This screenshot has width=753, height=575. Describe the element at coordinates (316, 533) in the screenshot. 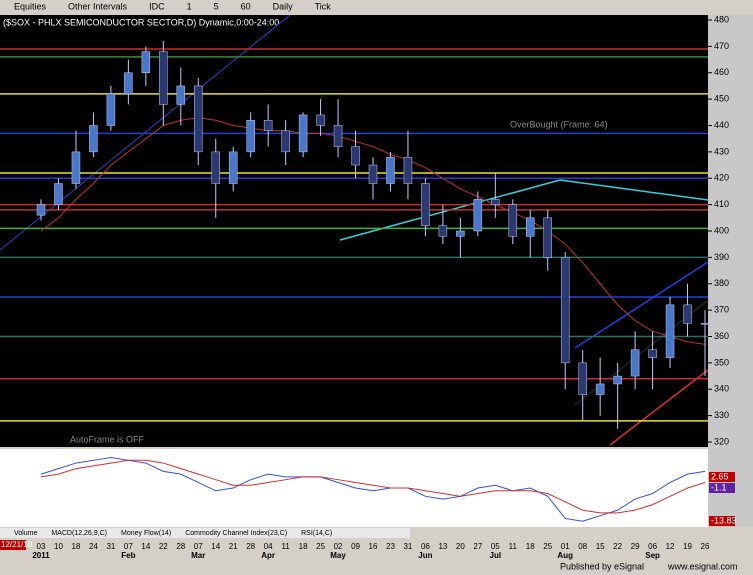

I see `panel-tab: RSI(14,C)` at that location.